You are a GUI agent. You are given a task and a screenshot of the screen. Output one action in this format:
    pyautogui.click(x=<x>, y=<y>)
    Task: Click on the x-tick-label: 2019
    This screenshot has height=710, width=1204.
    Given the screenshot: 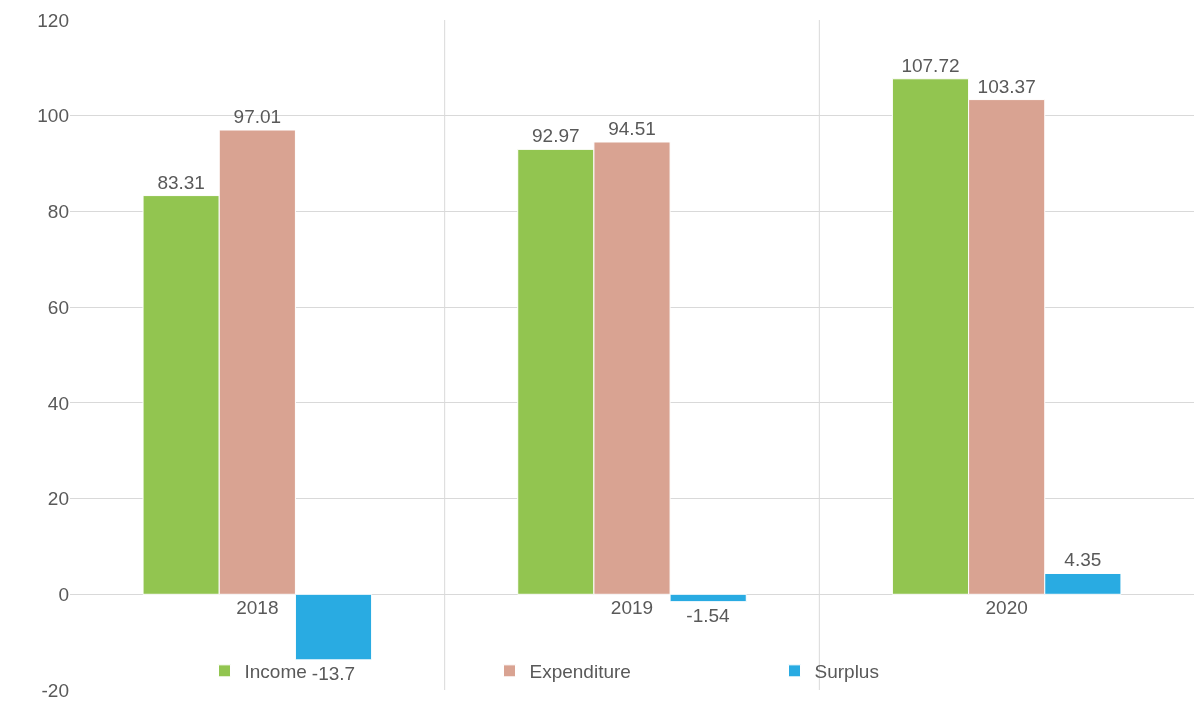 What is the action you would take?
    pyautogui.click(x=632, y=608)
    